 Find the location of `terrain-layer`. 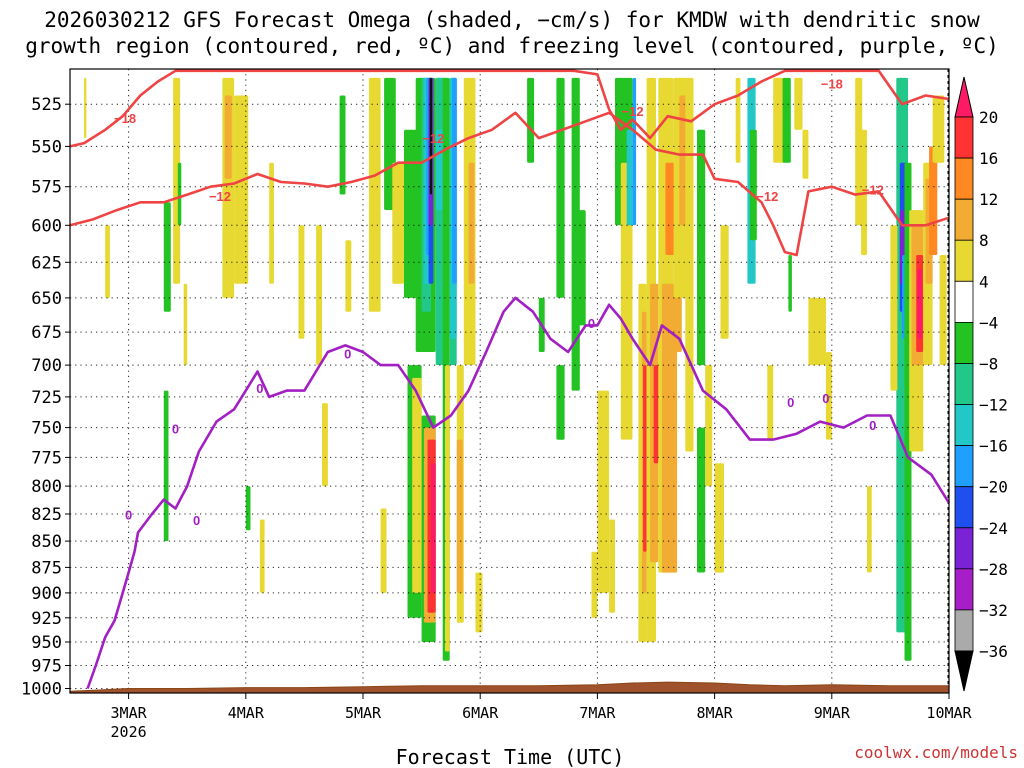

terrain-layer is located at coordinates (509, 687).